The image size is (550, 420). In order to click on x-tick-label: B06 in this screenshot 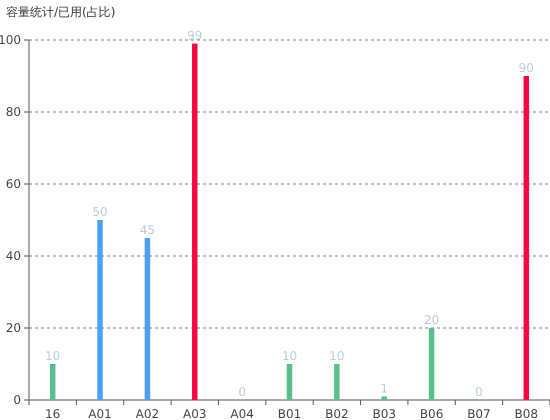, I will do `click(432, 413)`.